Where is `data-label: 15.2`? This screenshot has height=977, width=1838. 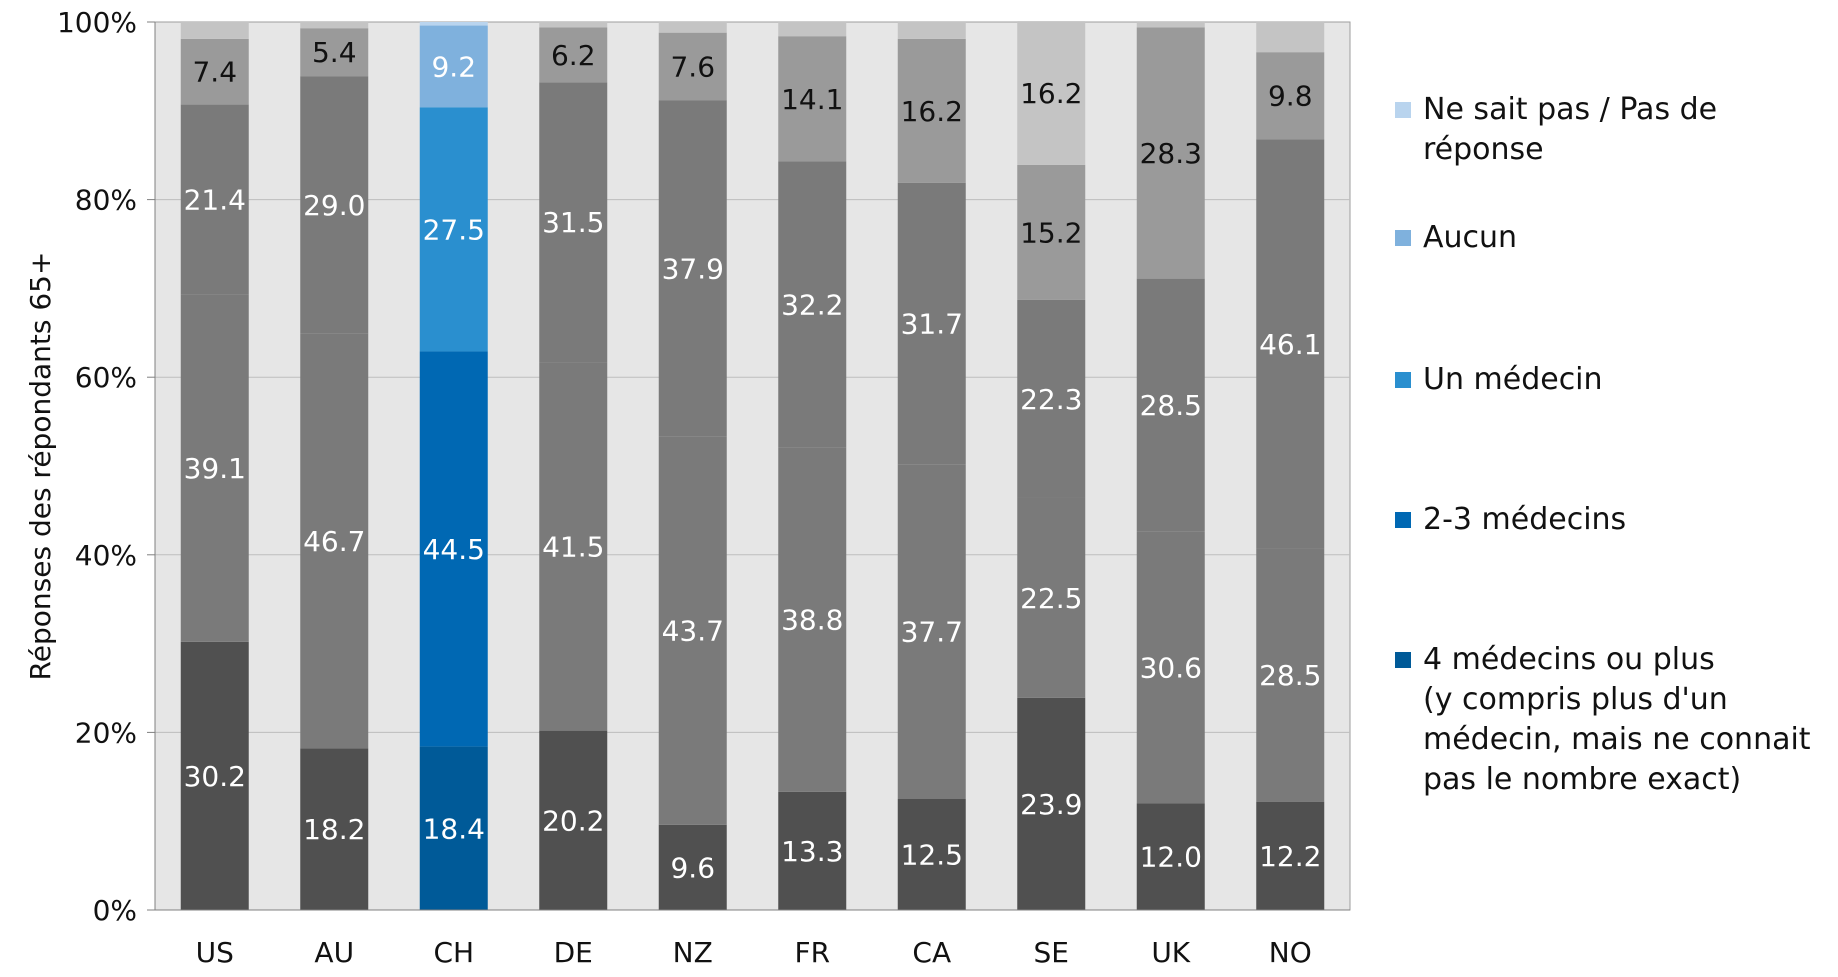 data-label: 15.2 is located at coordinates (1051, 232).